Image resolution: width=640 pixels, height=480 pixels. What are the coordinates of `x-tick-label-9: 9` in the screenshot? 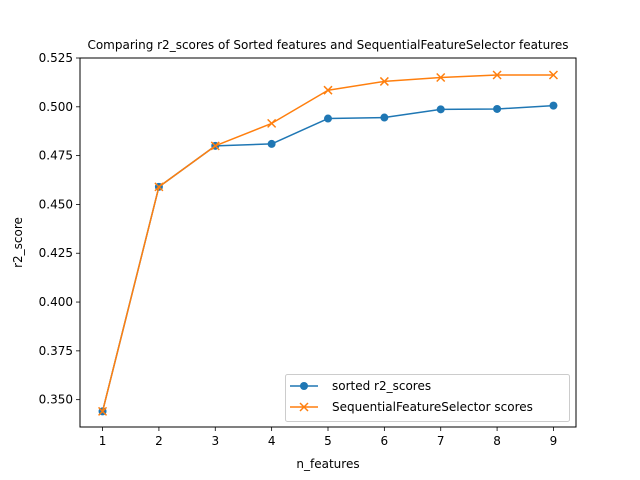 It's located at (554, 441).